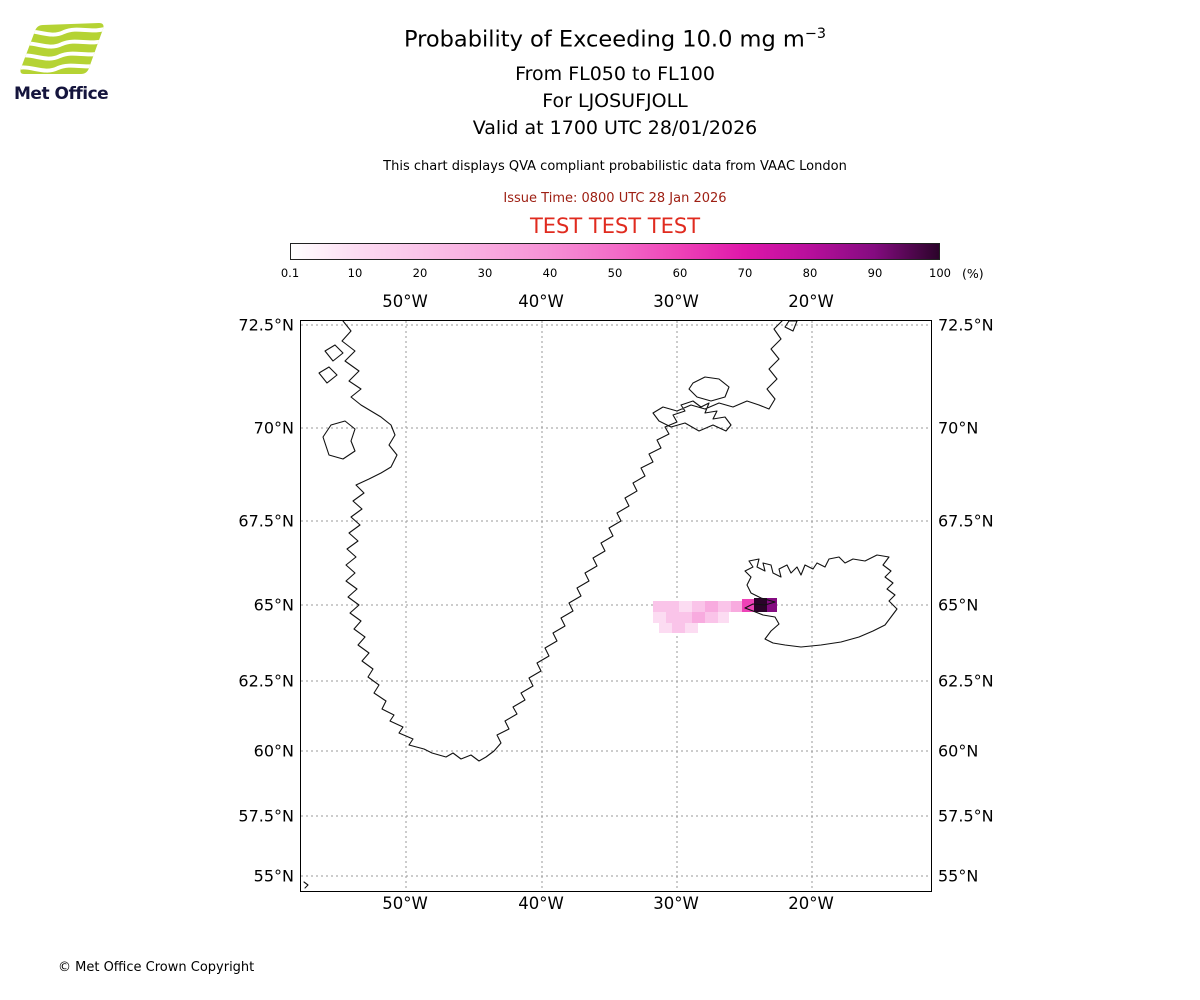 The width and height of the screenshot is (1200, 1000). I want to click on lon-label-bottom-30°W: 30°W, so click(676, 903).